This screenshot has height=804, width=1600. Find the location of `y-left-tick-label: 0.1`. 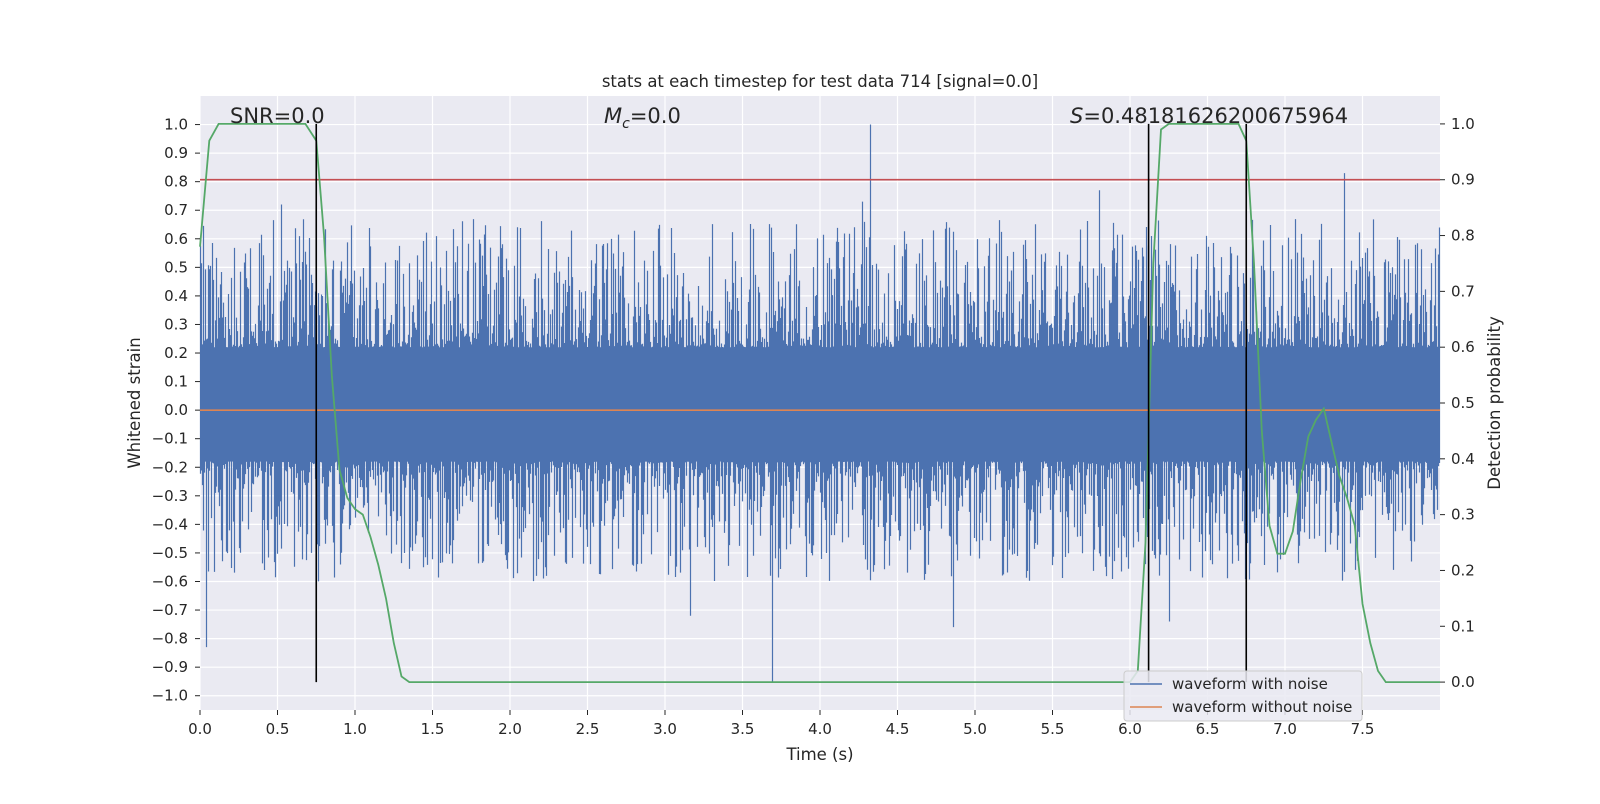

y-left-tick-label: 0.1 is located at coordinates (176, 382).